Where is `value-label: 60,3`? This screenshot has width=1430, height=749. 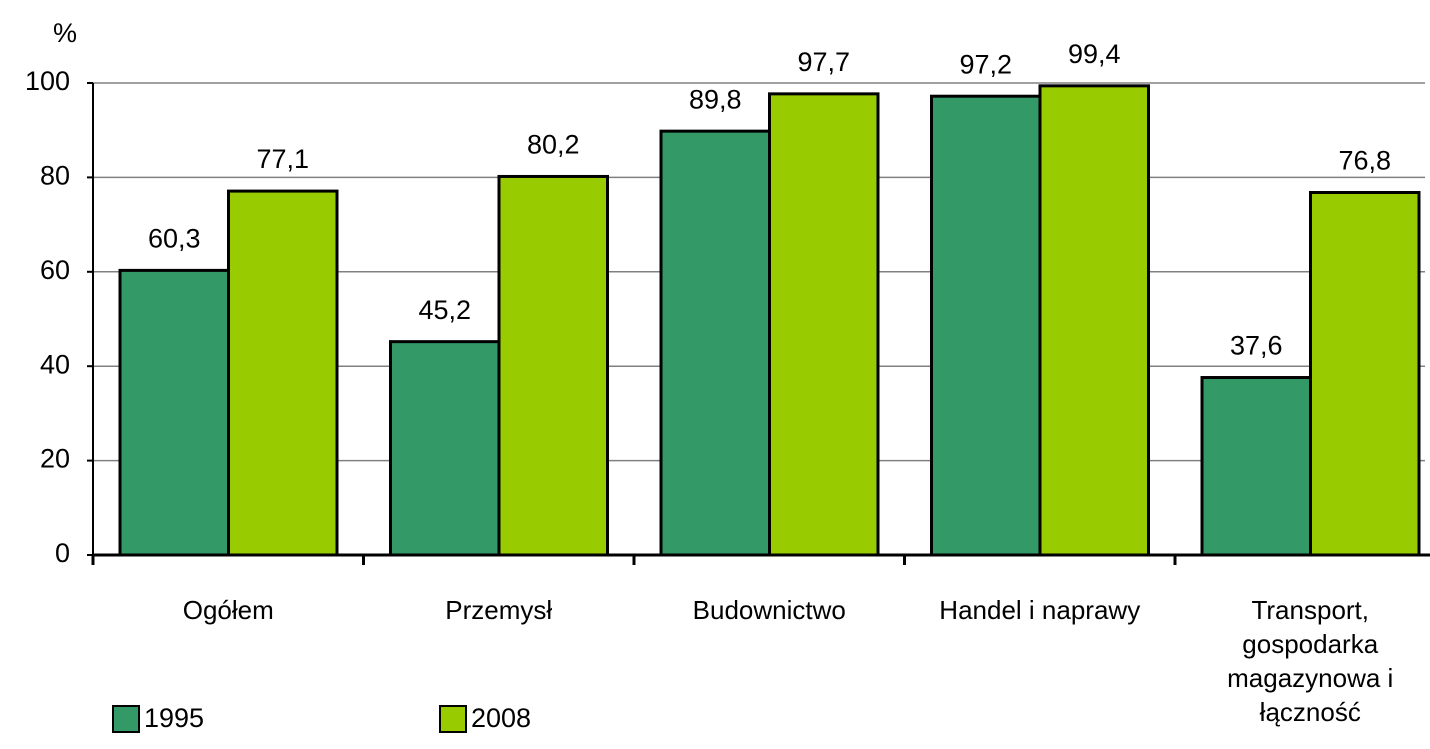
value-label: 60,3 is located at coordinates (174, 239).